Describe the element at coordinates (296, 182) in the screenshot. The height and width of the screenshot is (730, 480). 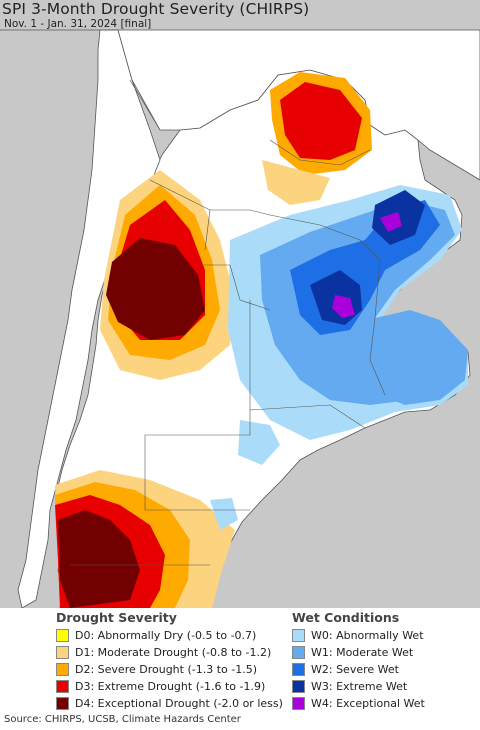
I see `drought-north-d1` at that location.